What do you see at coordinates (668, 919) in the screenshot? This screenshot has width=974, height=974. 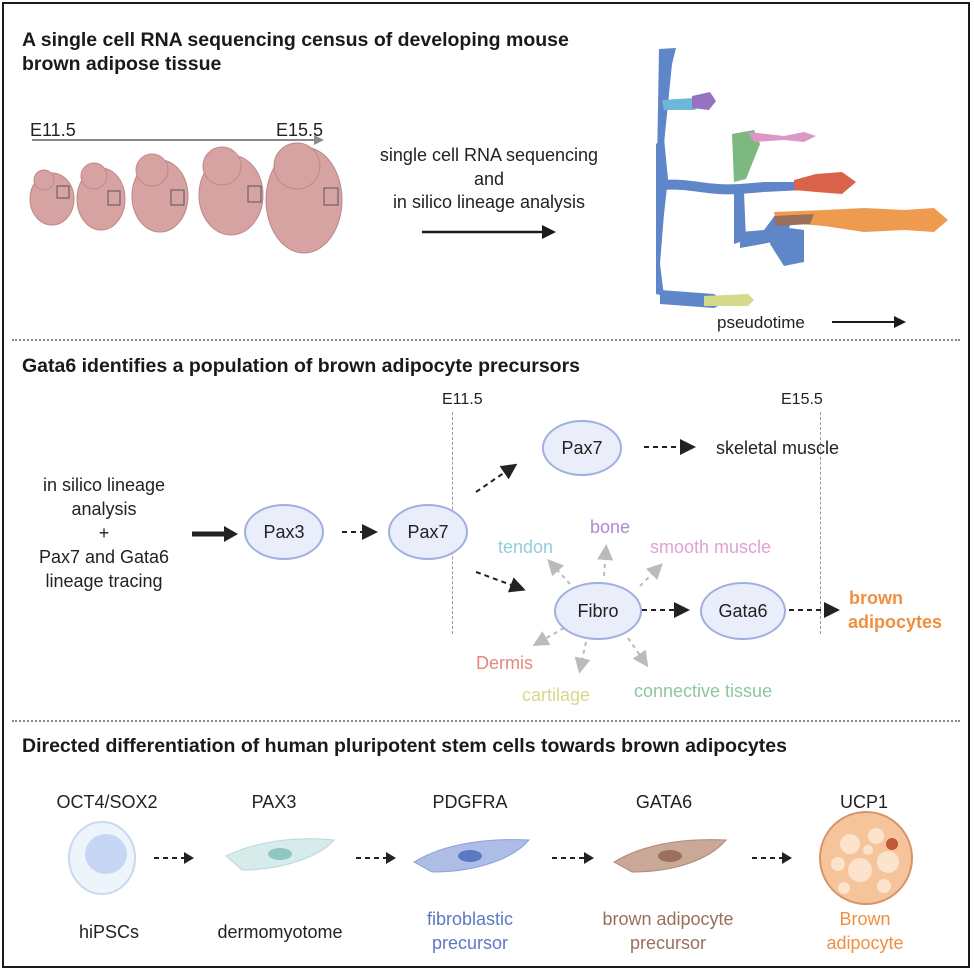 I see `stage-4-label-line1: brown adipocyte` at bounding box center [668, 919].